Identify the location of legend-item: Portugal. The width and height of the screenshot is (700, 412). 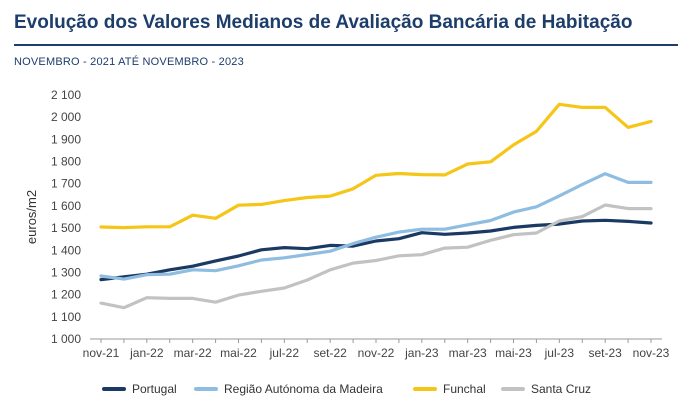
(139, 389).